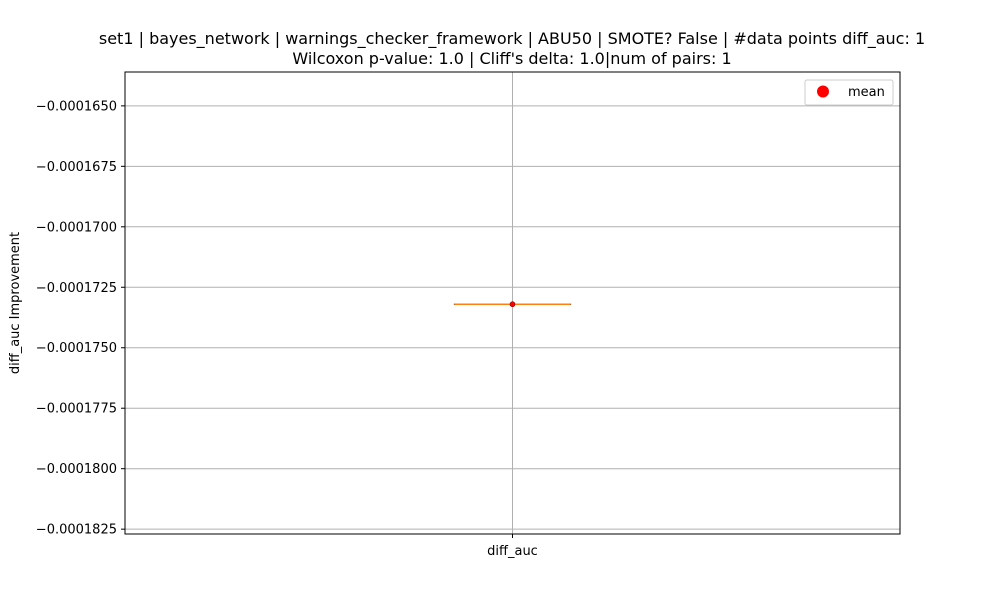 This screenshot has height=600, width=1000. What do you see at coordinates (76, 106) in the screenshot?
I see `y-tick-label: −0.0001650` at bounding box center [76, 106].